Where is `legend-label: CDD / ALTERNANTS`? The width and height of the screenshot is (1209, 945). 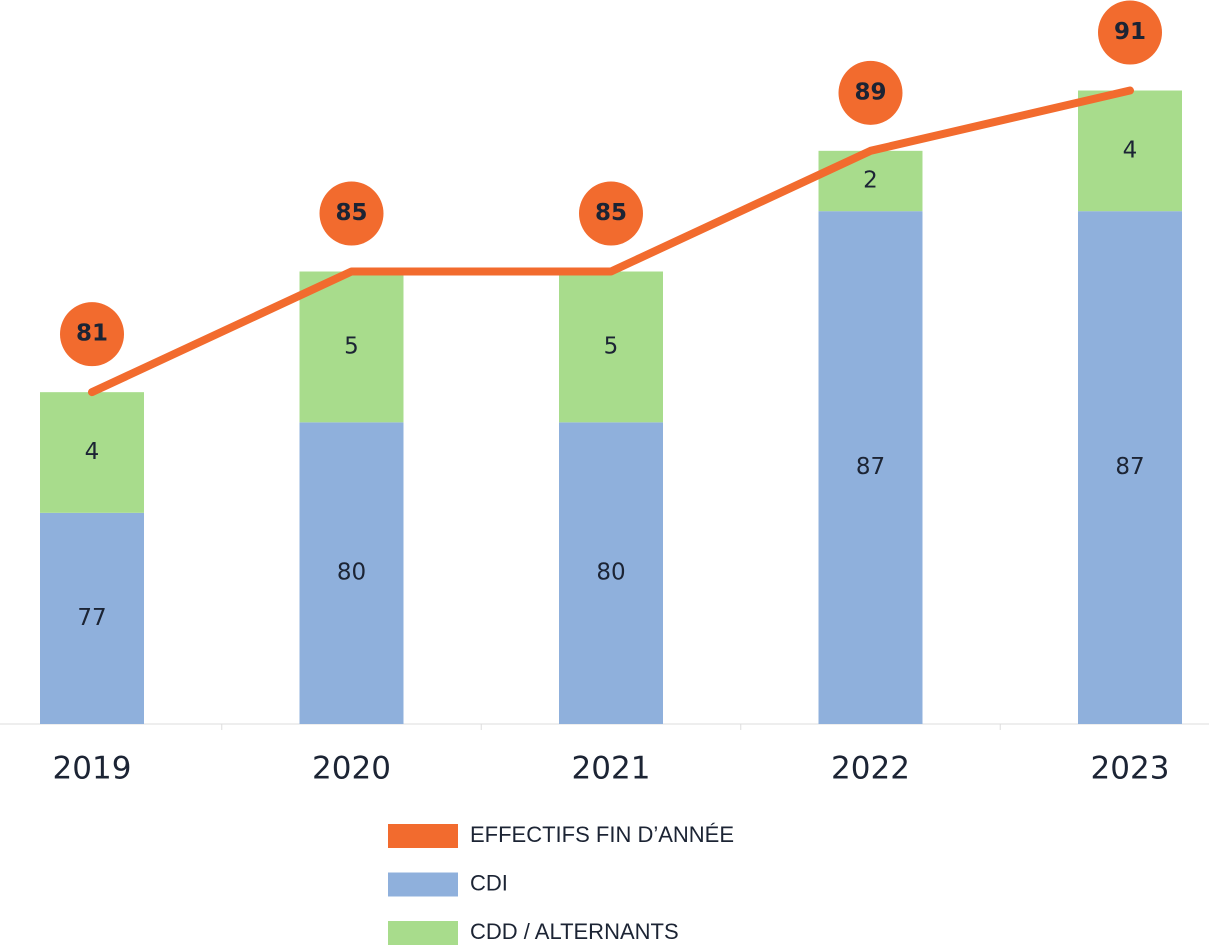 legend-label: CDD / ALTERNANTS is located at coordinates (574, 931).